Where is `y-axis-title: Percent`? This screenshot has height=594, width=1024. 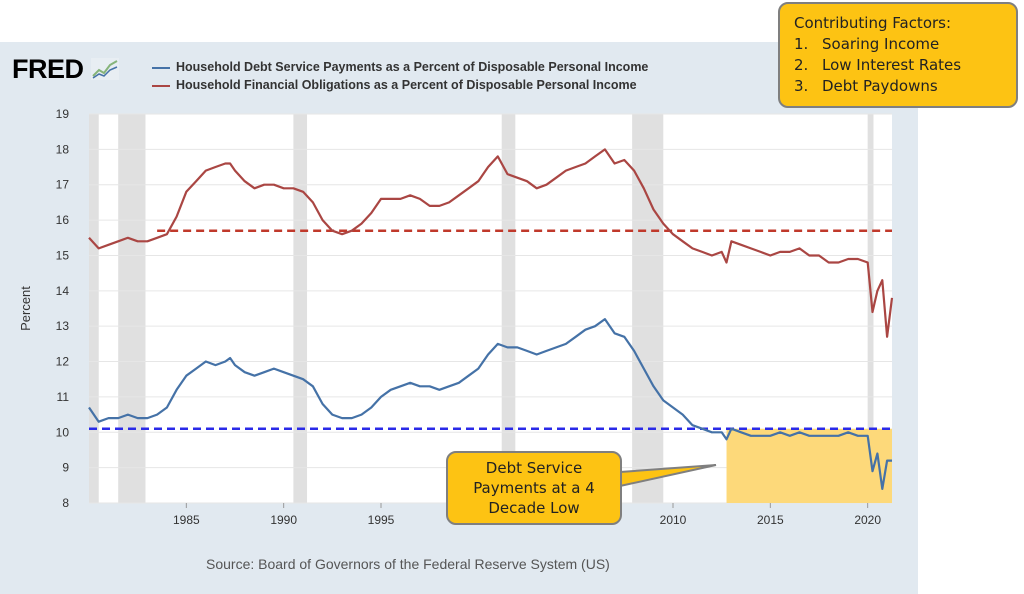
y-axis-title: Percent is located at coordinates (25, 308).